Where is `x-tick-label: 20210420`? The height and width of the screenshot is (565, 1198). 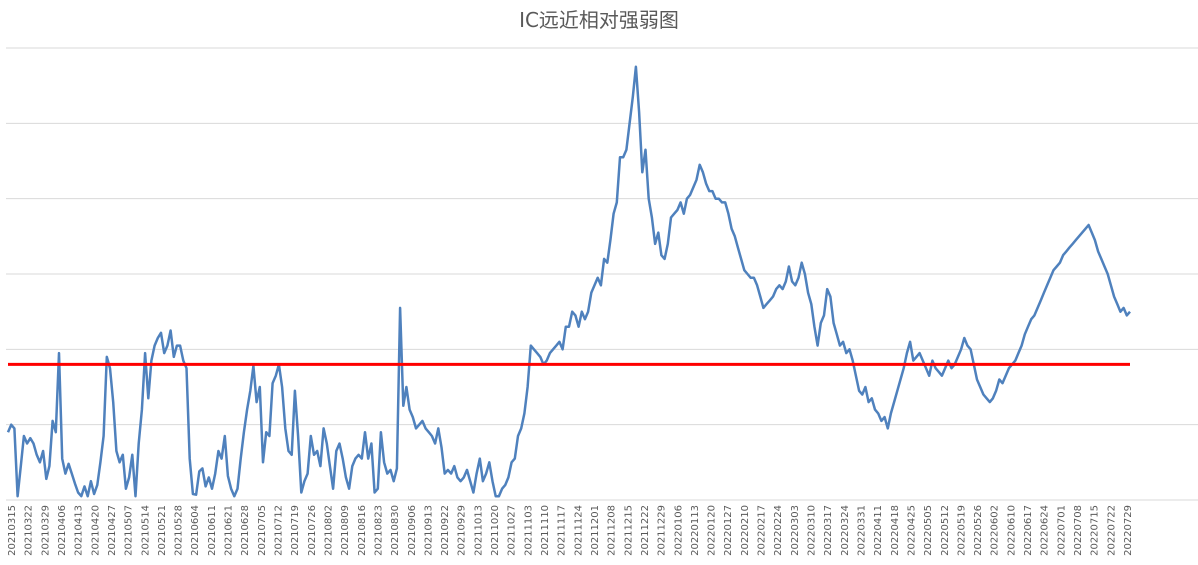 x-tick-label: 20210420 is located at coordinates (95, 530).